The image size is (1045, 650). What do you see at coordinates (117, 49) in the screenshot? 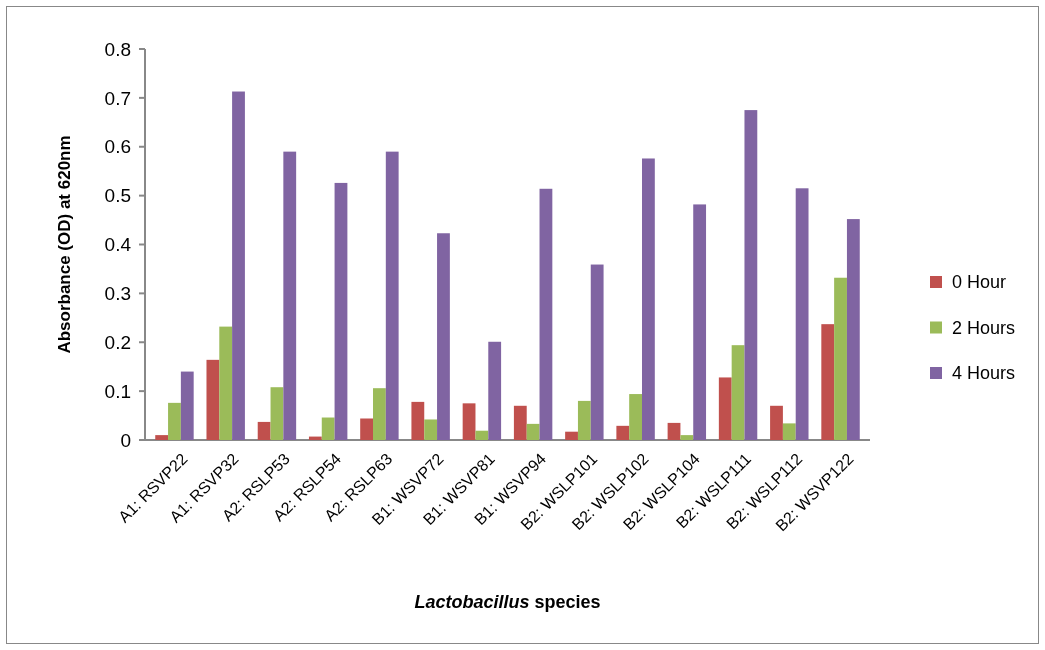
I see `y-tick-label: 0.8` at bounding box center [117, 49].